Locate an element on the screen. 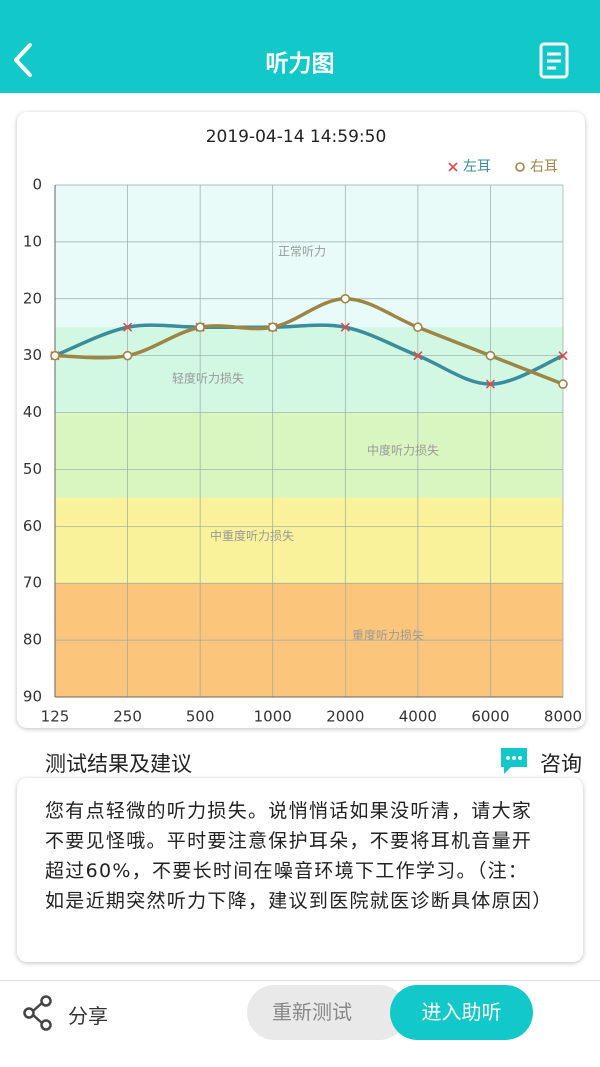  divider is located at coordinates (300, 980).